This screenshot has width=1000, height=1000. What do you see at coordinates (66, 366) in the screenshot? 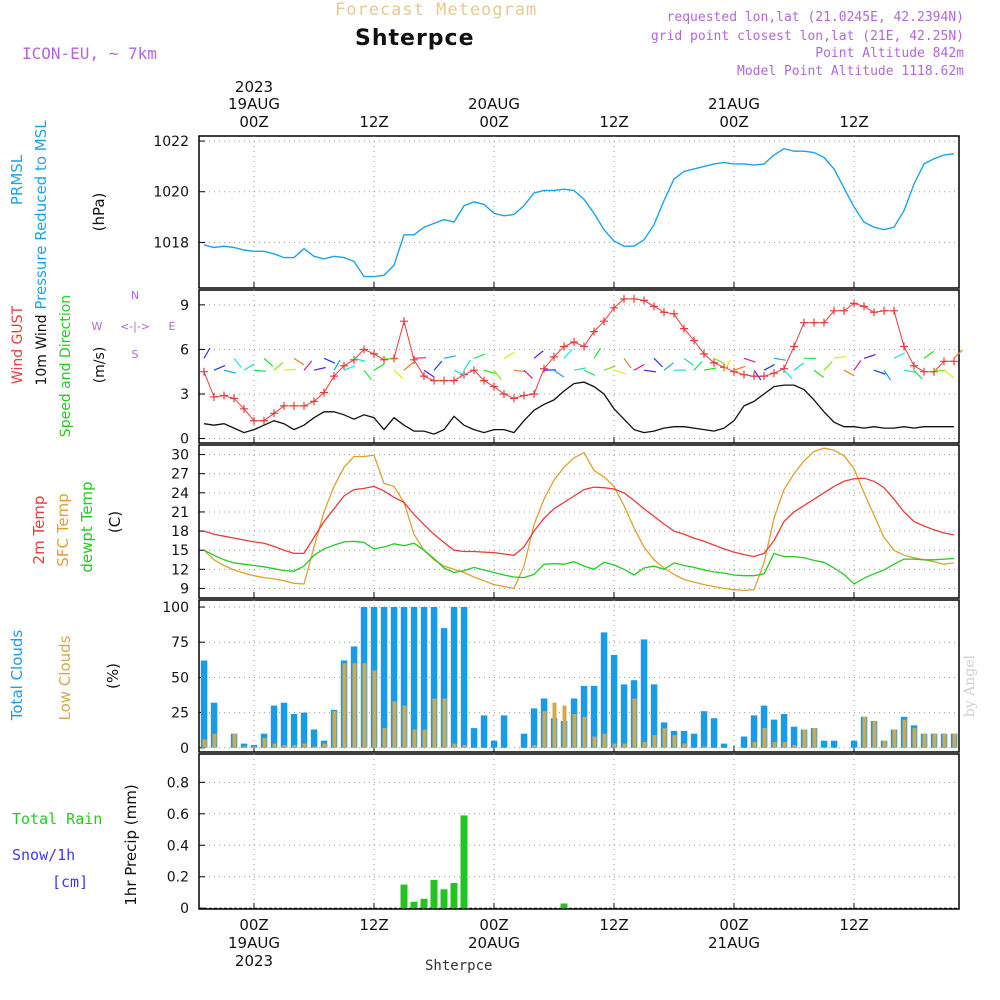
I see `wind-speed-dir-label: Speed and Direction` at bounding box center [66, 366].